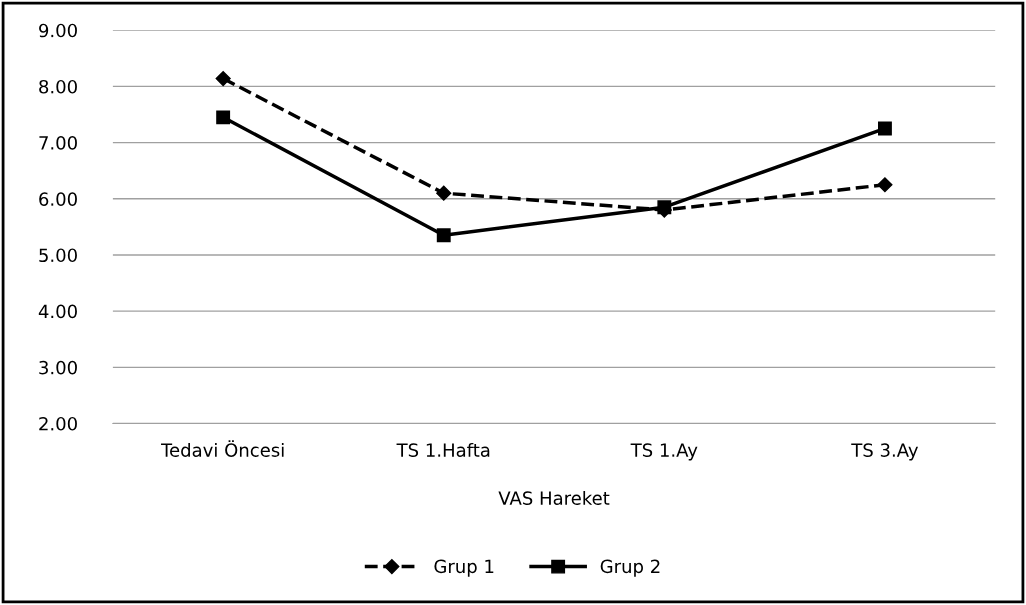  Describe the element at coordinates (443, 449) in the screenshot. I see `x-tick-label: TS 1.Hafta` at that location.